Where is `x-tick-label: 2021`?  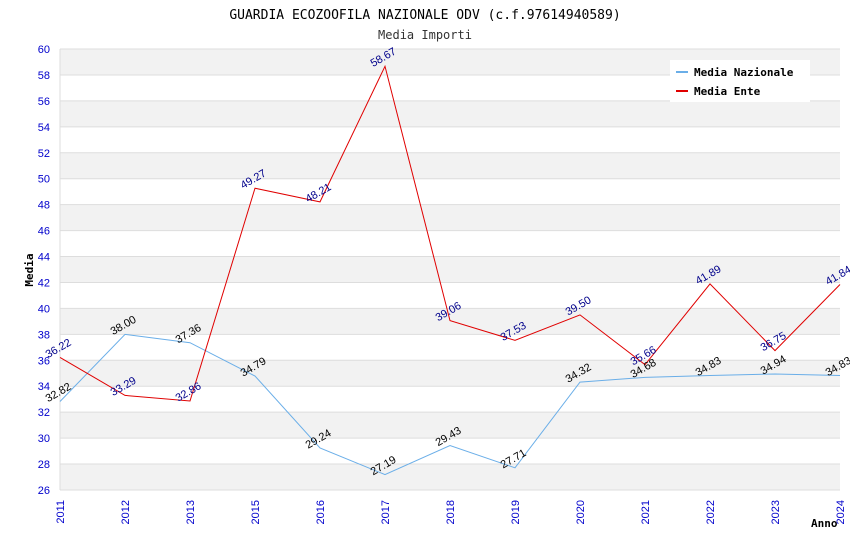
x-tick-label: 2021 is located at coordinates (646, 512).